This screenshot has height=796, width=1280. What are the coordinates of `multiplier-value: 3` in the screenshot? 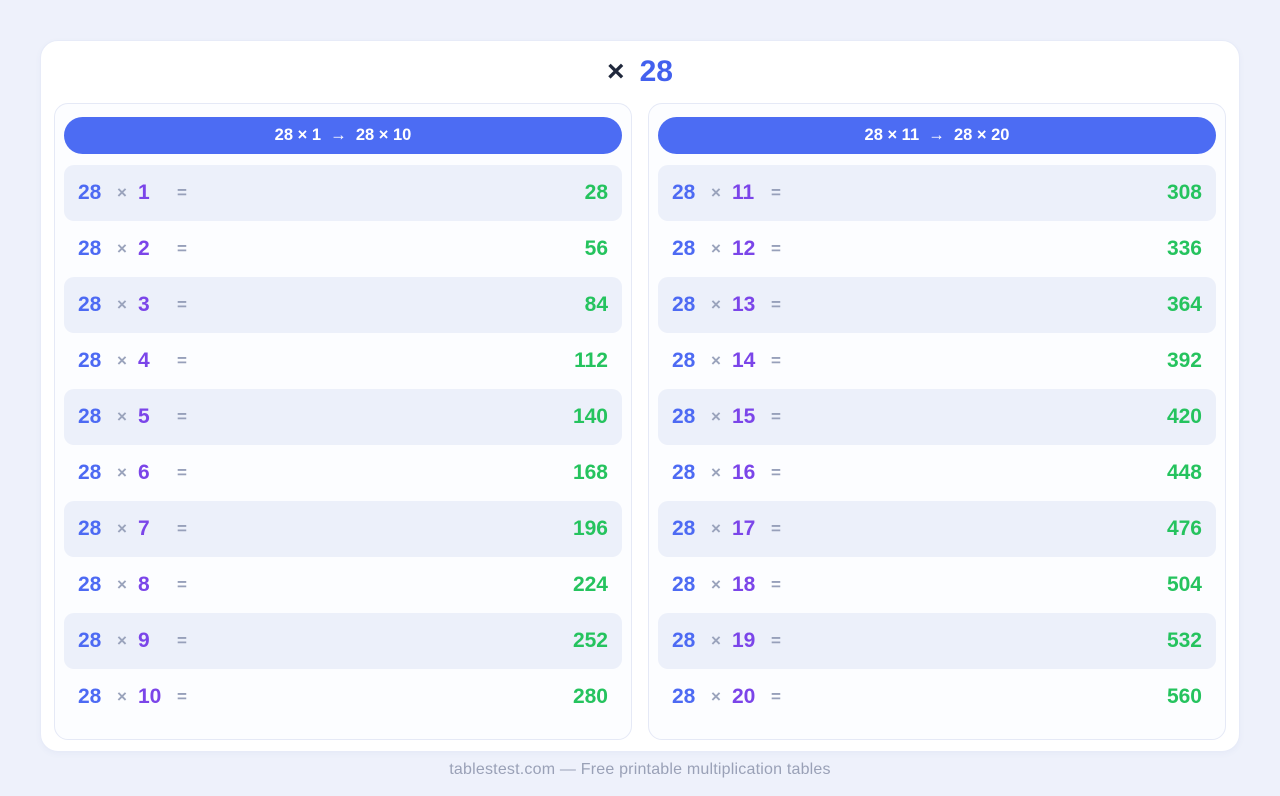 It's located at (143, 304).